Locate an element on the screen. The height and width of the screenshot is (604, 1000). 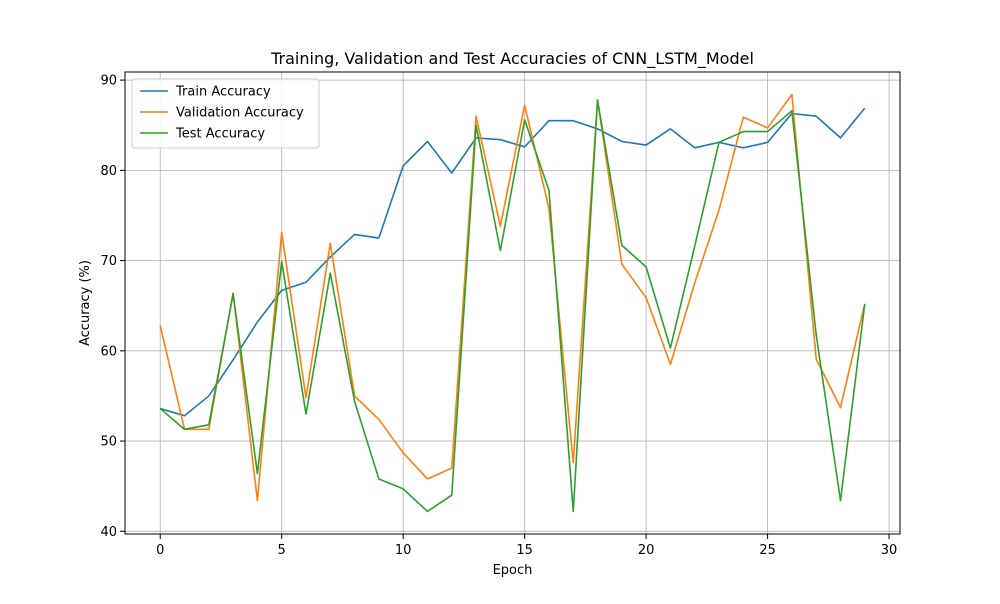
y-tick-label: 40 is located at coordinates (108, 532).